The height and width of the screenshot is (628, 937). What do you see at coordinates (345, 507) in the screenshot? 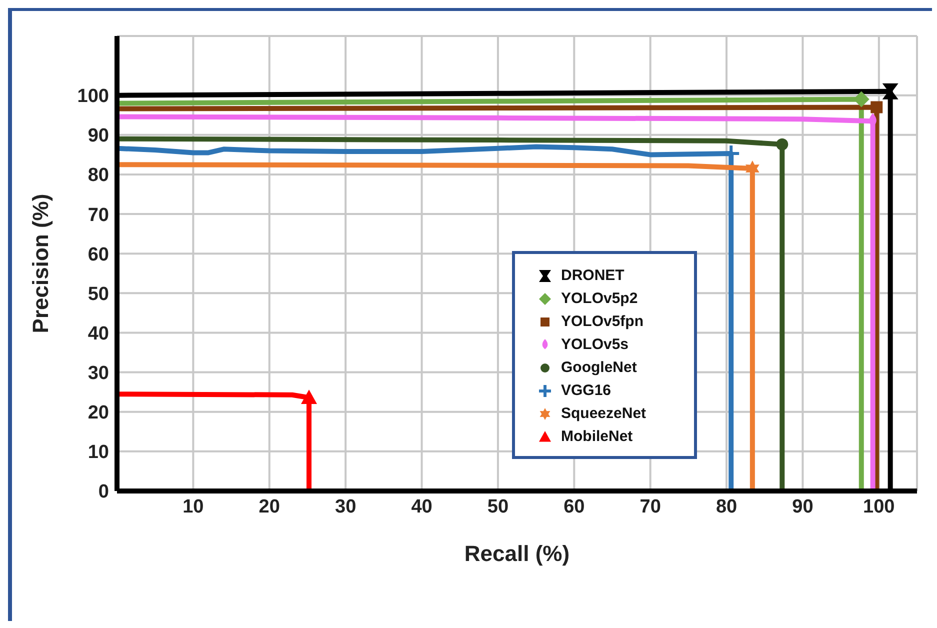
I see `x-tick-label: 30` at bounding box center [345, 507].